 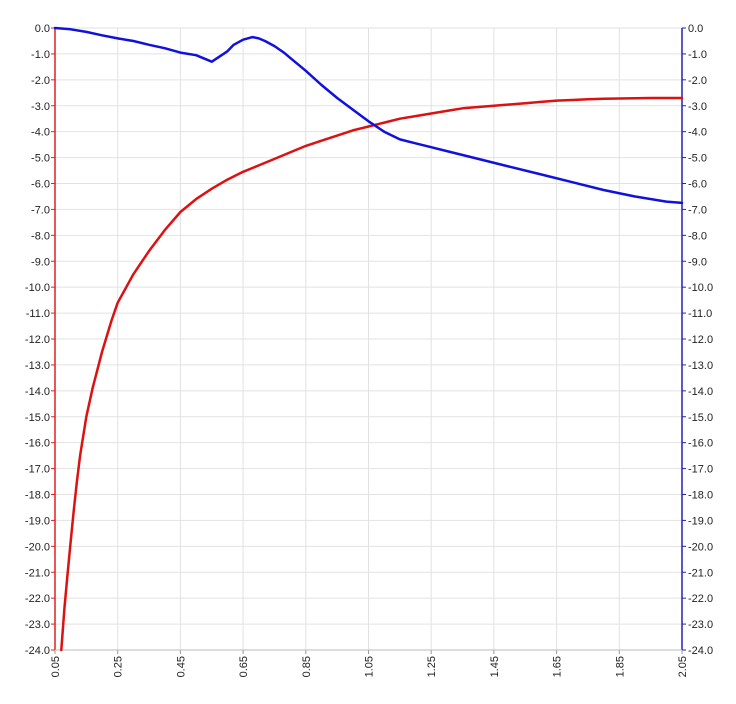 I want to click on y-left-tick-label: -2.0, so click(x=40, y=81).